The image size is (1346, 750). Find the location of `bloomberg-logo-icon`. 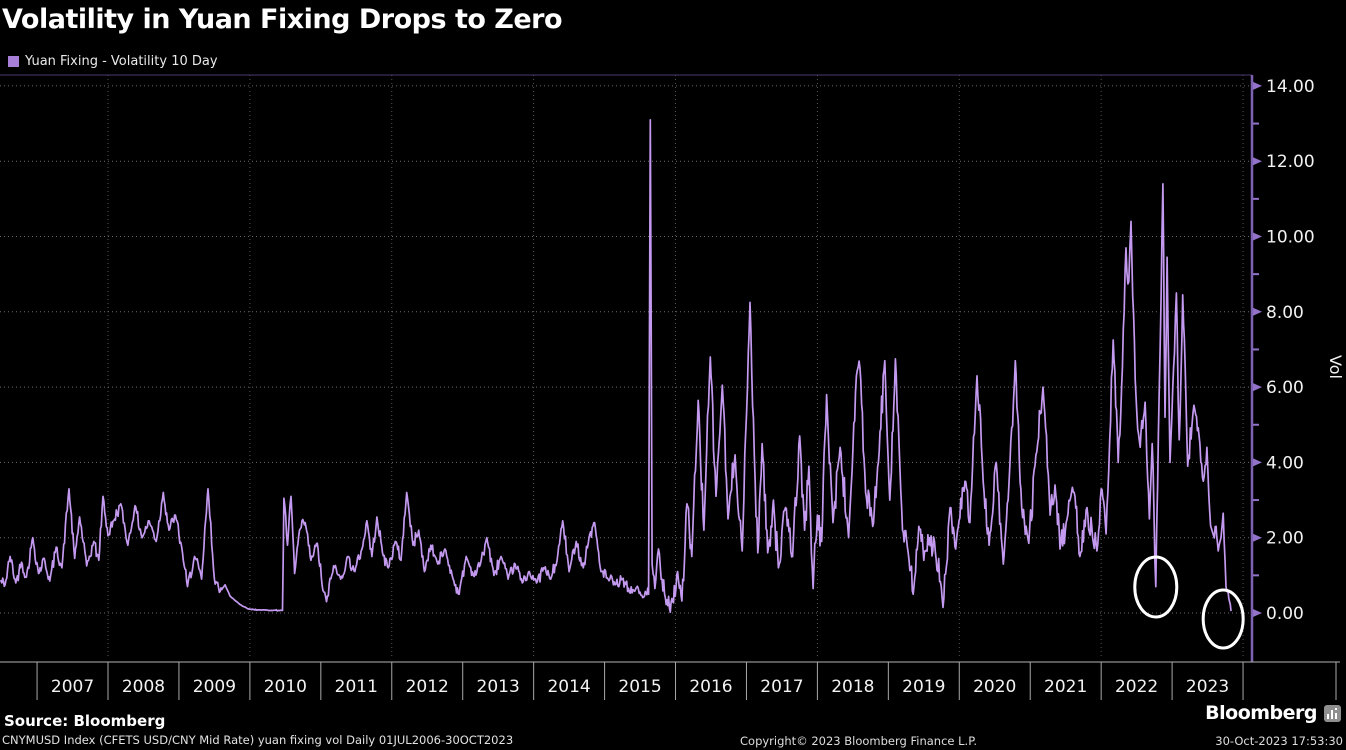

bloomberg-logo-icon is located at coordinates (1332, 713).